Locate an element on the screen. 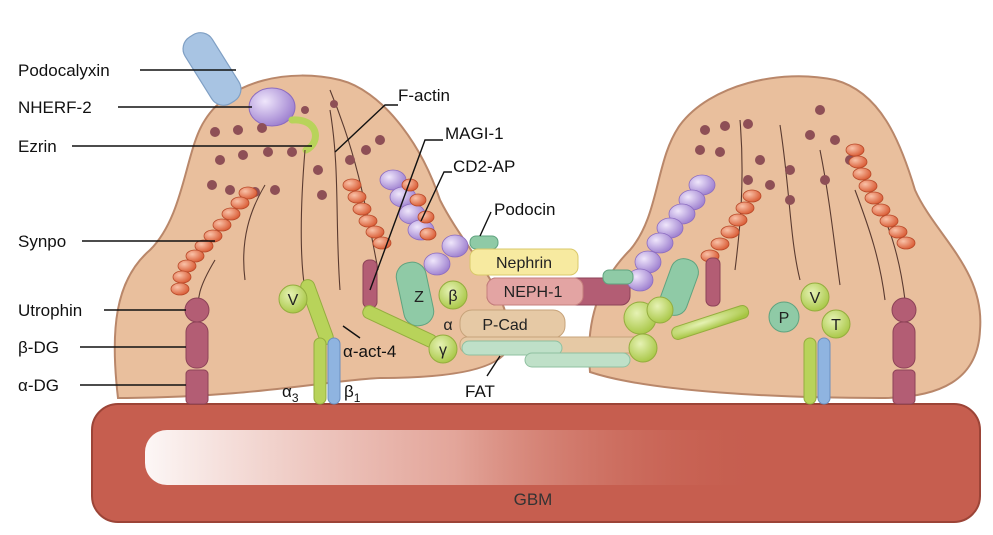 This screenshot has width=993, height=535. alpha-actinin-rods is located at coordinates (369, 313).